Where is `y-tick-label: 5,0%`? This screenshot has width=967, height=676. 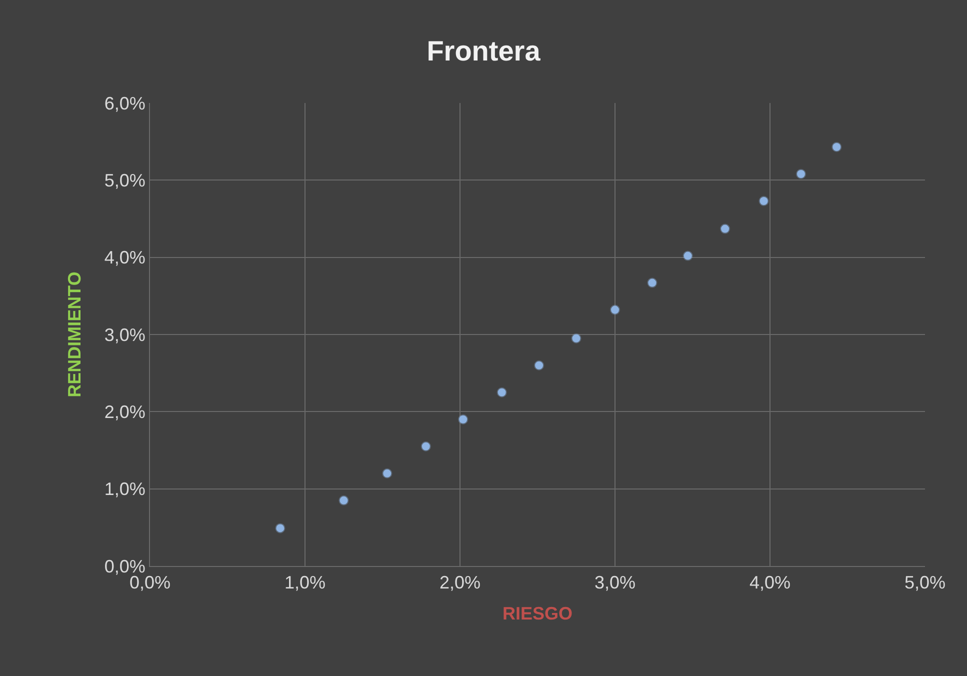 y-tick-label: 5,0% is located at coordinates (125, 180).